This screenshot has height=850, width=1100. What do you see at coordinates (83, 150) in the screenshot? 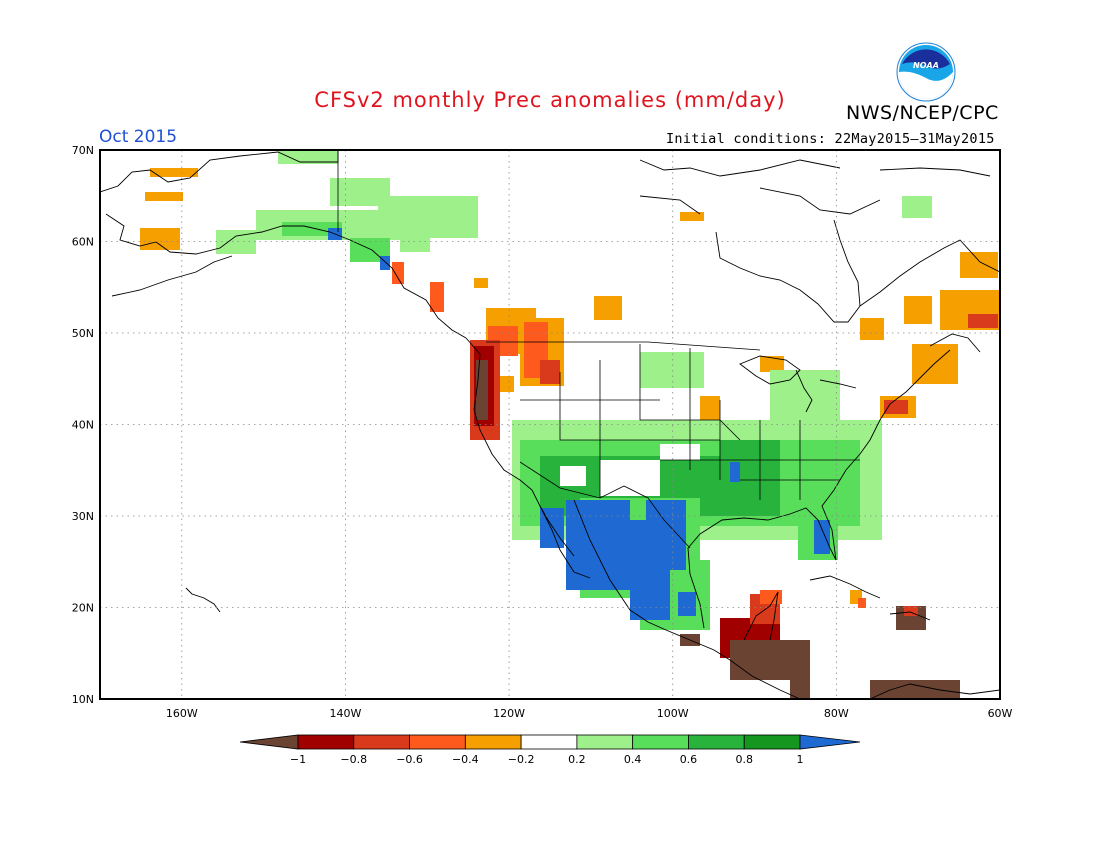
I see `lat-label: 70N` at bounding box center [83, 150].